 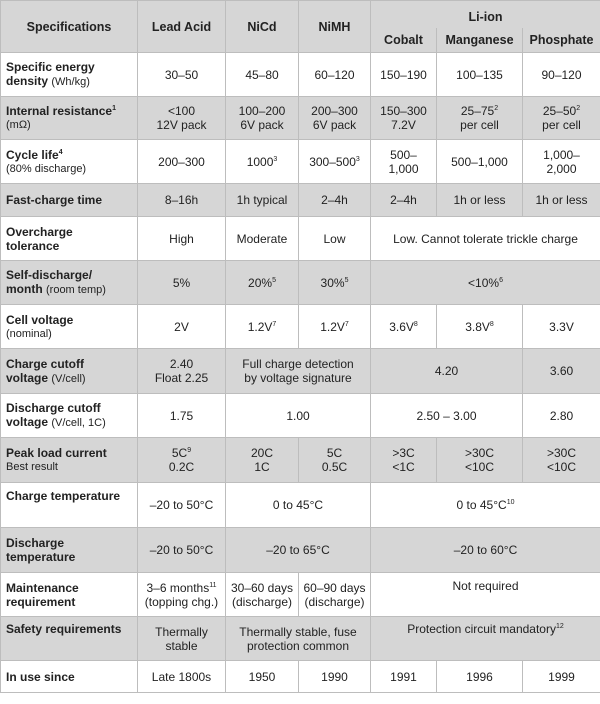 I want to click on cell: Thermally stable, fuse protection common, so click(x=298, y=638).